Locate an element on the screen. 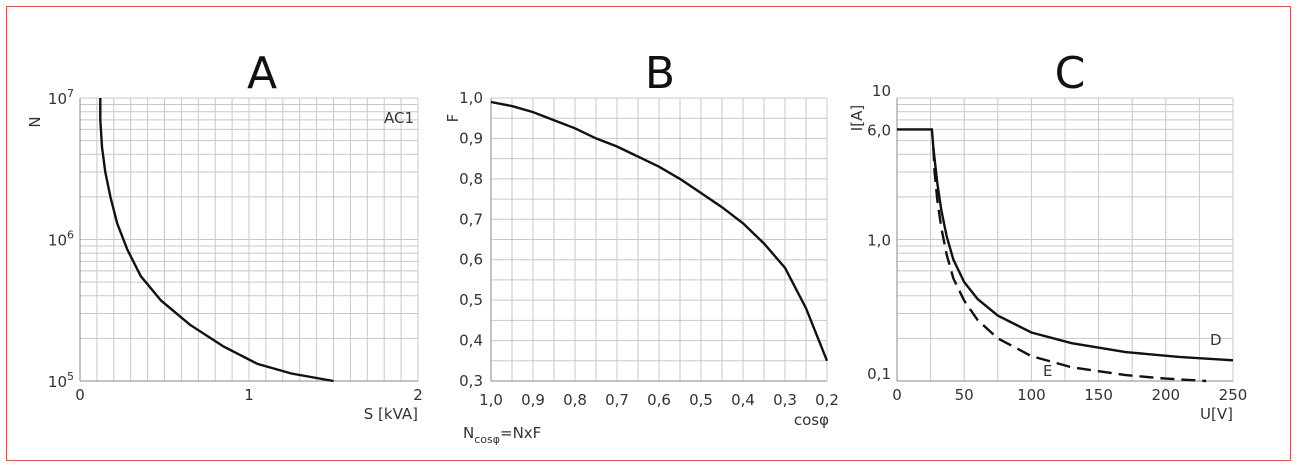 This screenshot has height=469, width=1299. y-tick-label: 10⁵ is located at coordinates (61, 380).